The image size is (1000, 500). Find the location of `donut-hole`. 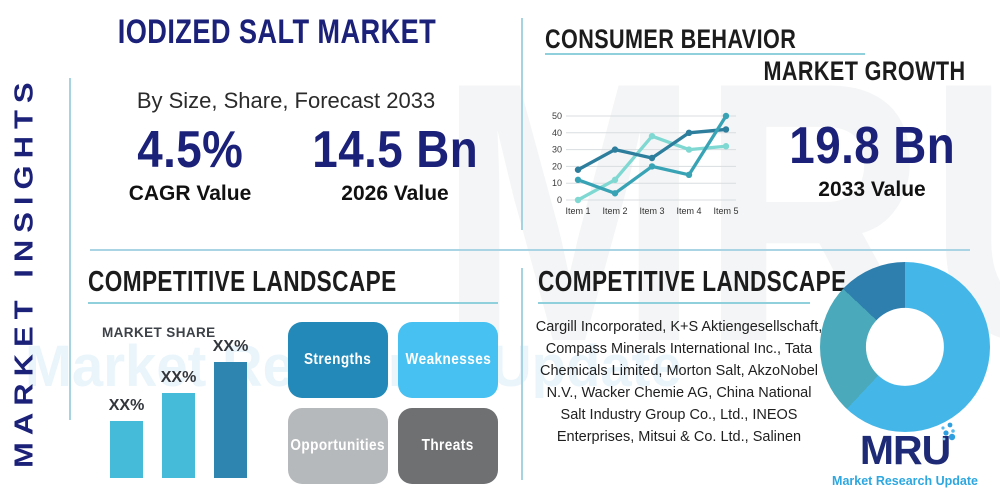

donut-hole is located at coordinates (905, 347).